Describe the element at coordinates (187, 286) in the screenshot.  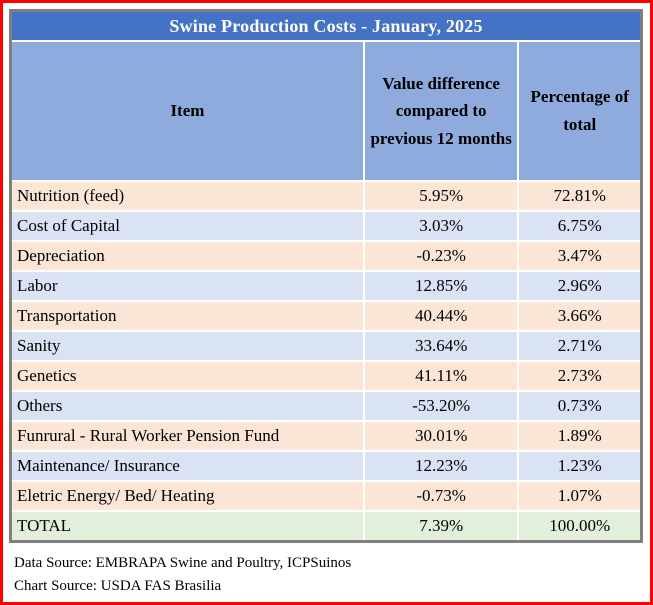
I see `item-cell: Labor` at that location.